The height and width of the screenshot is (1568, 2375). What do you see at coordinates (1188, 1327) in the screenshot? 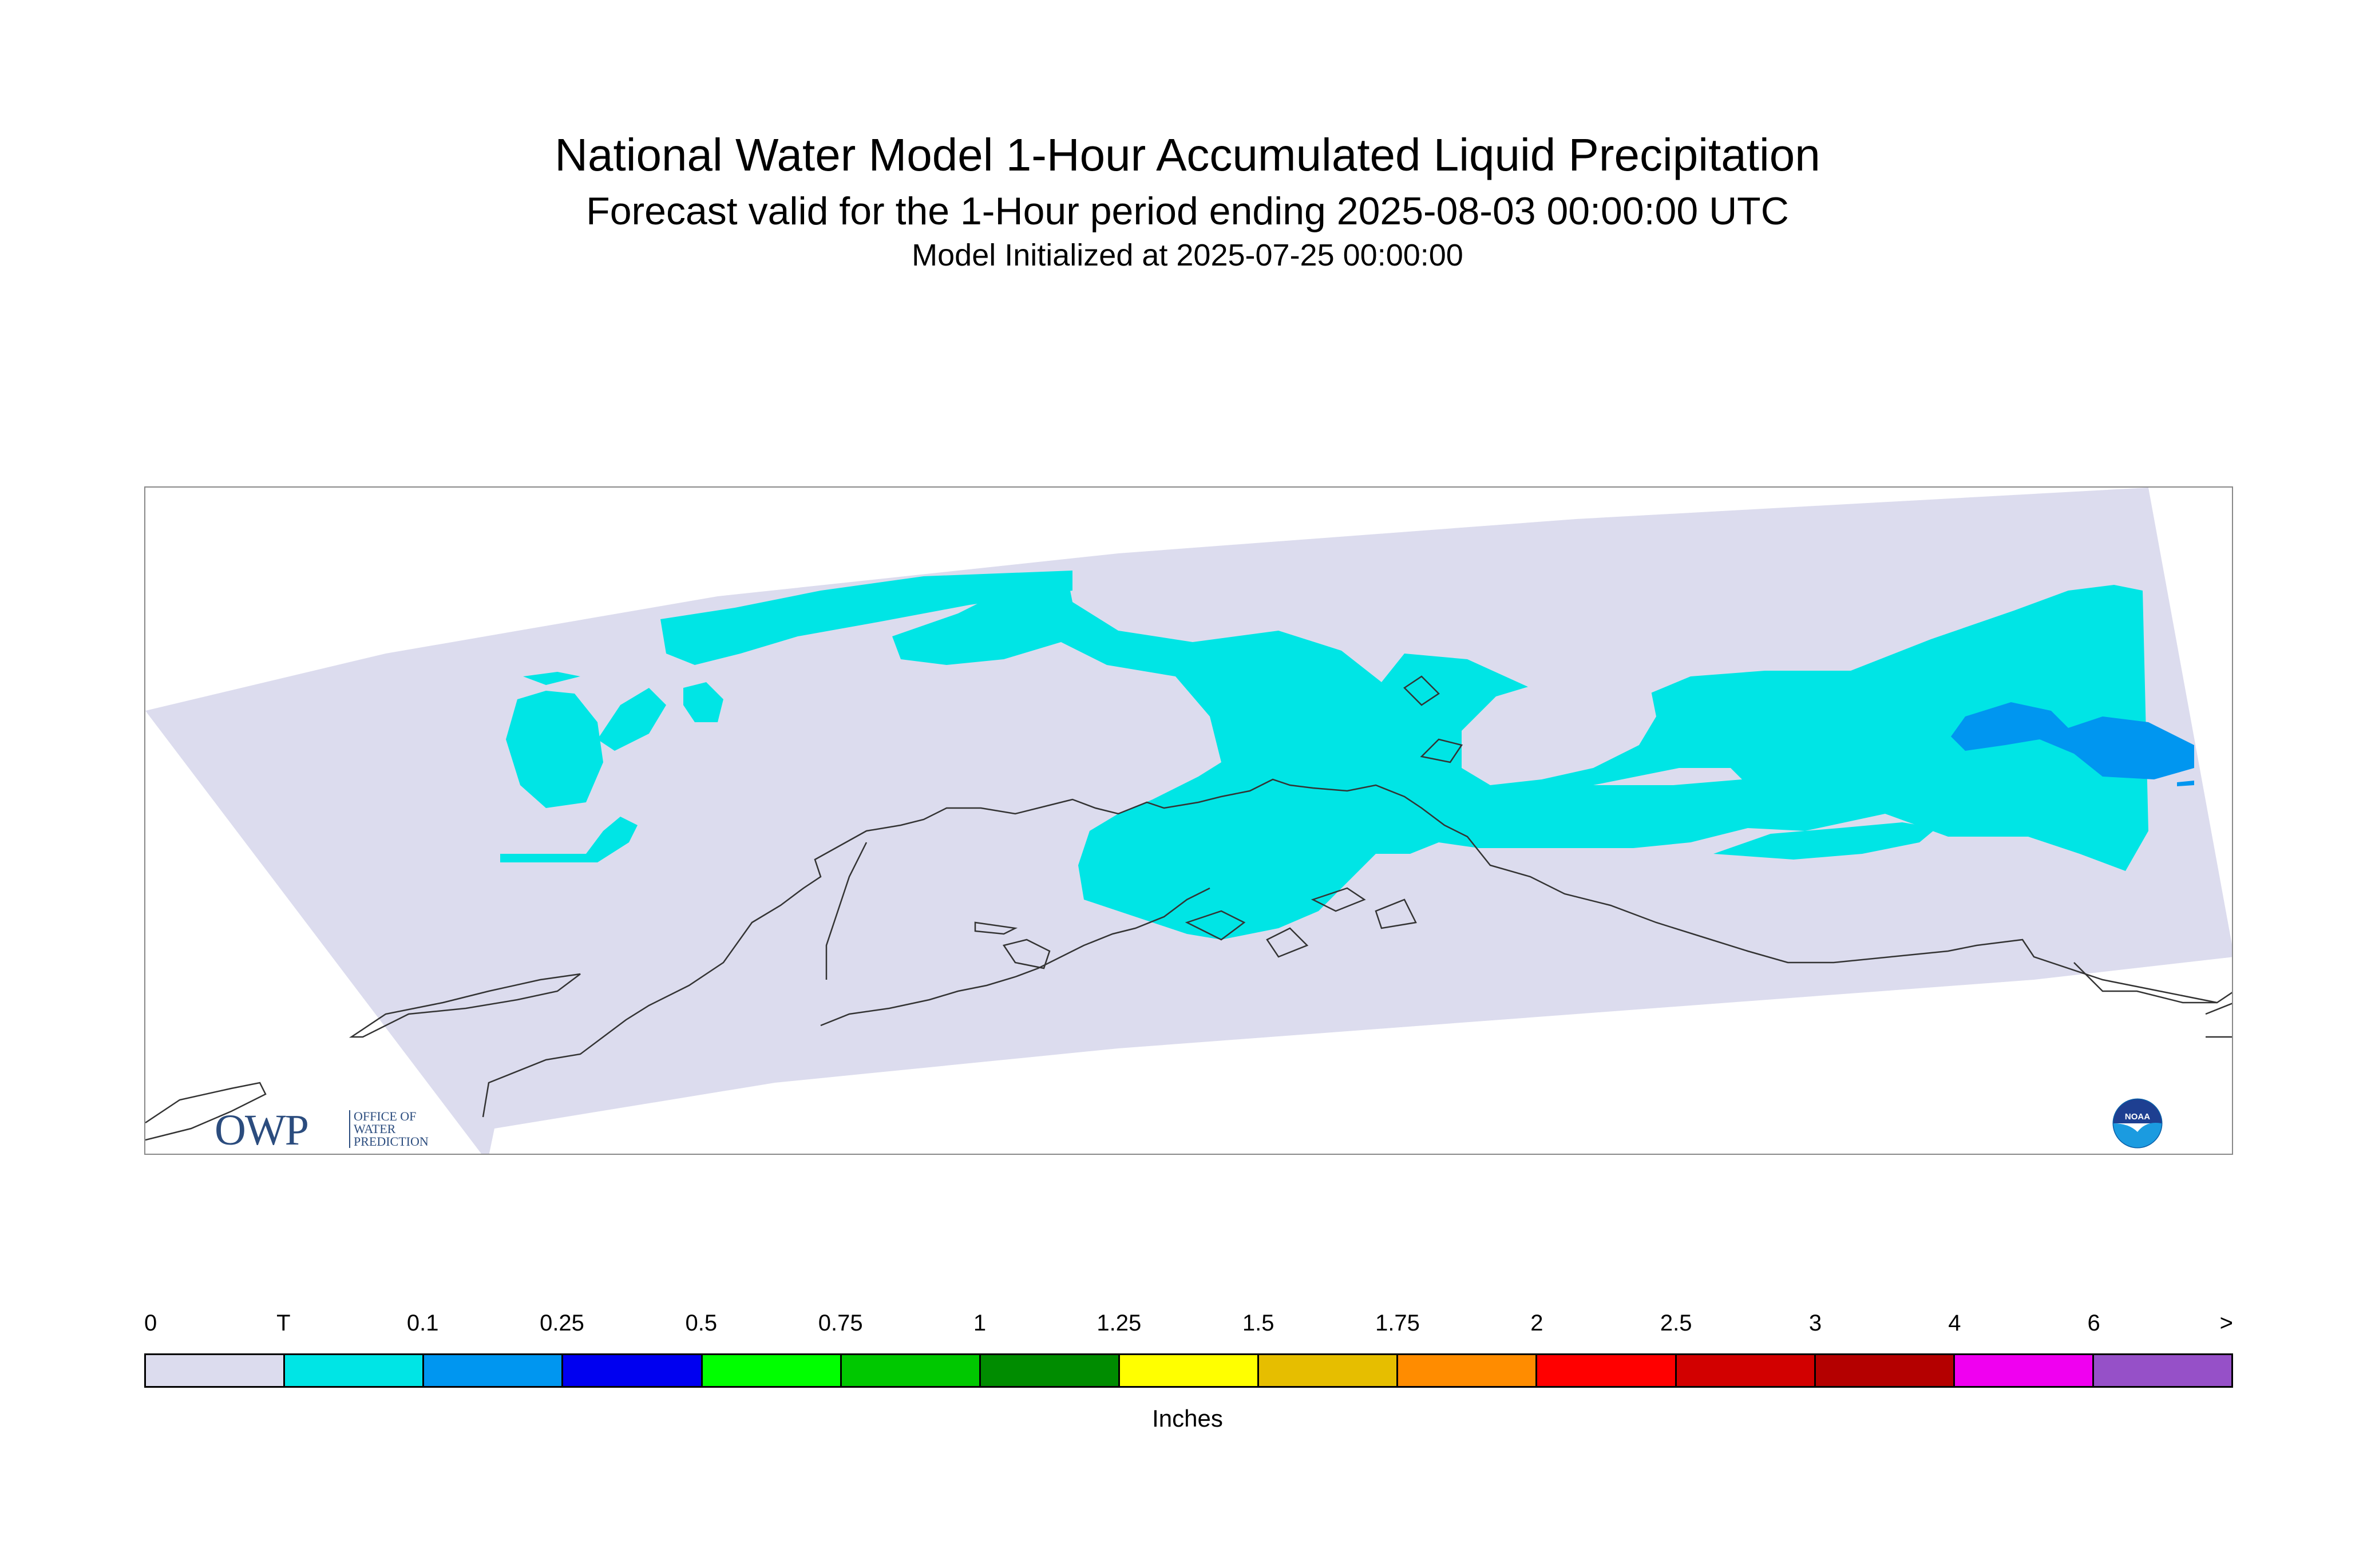
I see `legend-tick-labels: 0 T 0.1 0.25 0.5 0.75 1 1.25 1.5 1.75 2 2.5 3 4 6 >` at bounding box center [1188, 1327].